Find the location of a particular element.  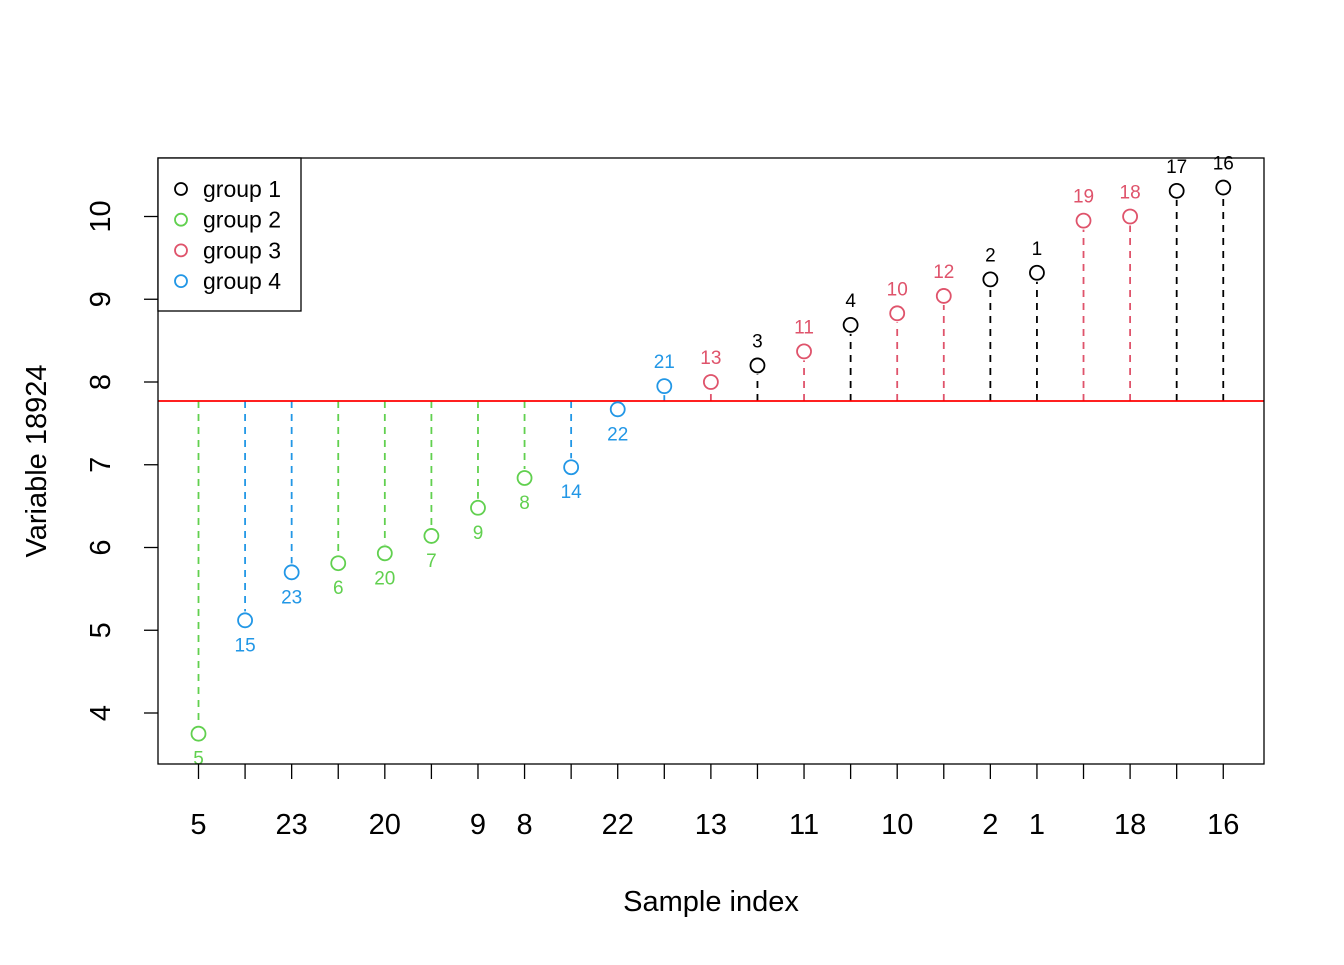

point-label: 5 is located at coordinates (198, 759).